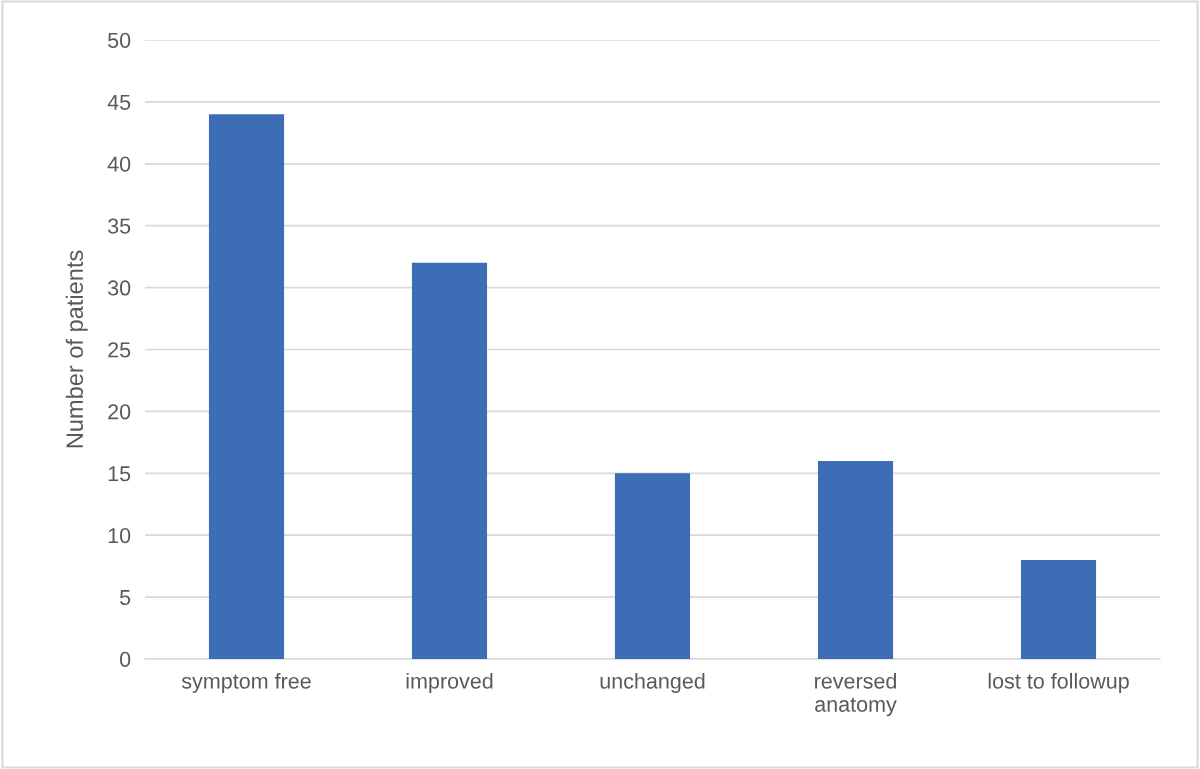 This screenshot has width=1200, height=769. I want to click on x-tick-label: symptom free, so click(246, 682).